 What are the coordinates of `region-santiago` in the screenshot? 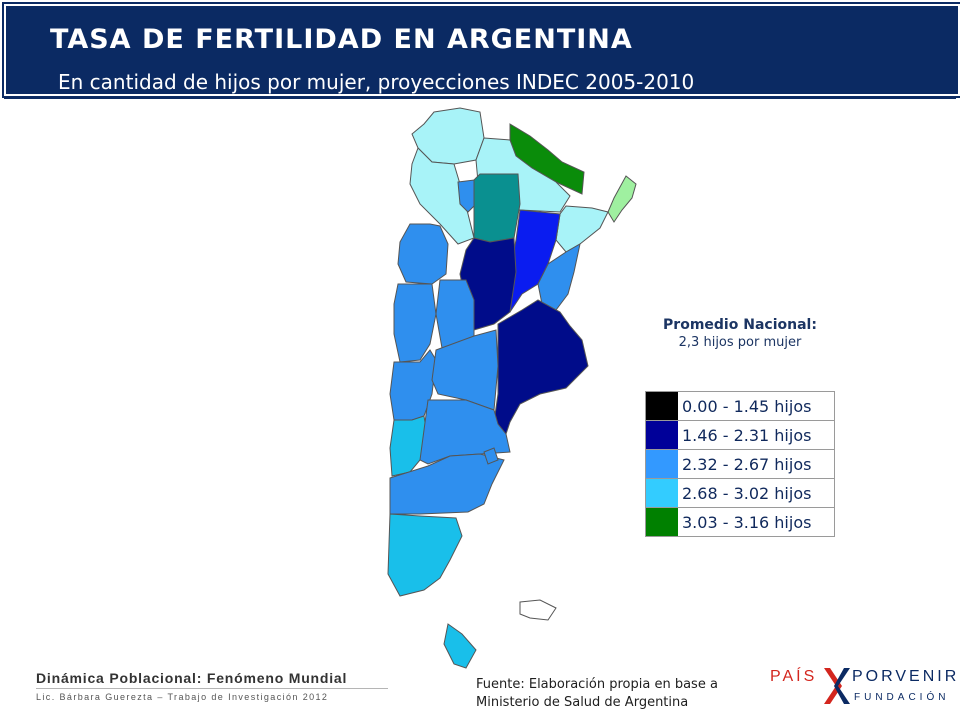 It's located at (497, 208).